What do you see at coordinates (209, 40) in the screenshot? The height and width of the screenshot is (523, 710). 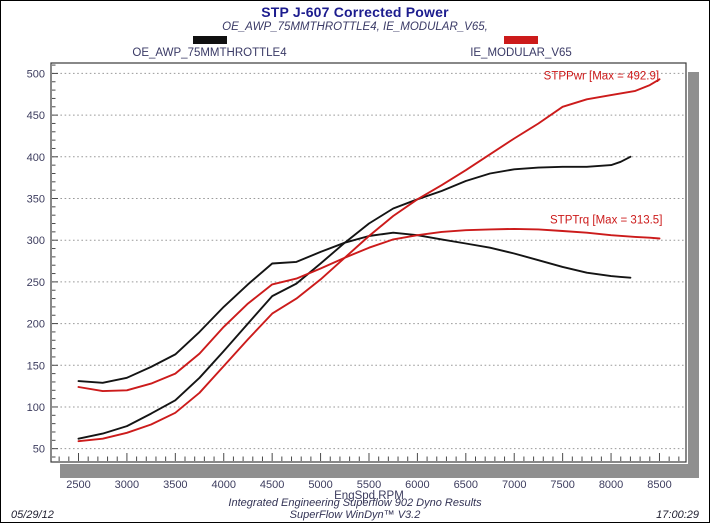 I see `legend-swatch-black` at bounding box center [209, 40].